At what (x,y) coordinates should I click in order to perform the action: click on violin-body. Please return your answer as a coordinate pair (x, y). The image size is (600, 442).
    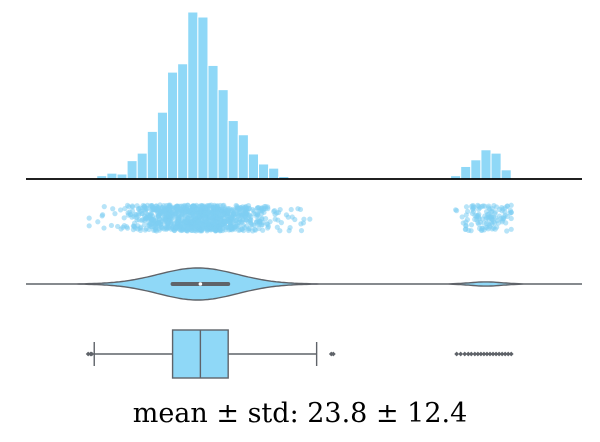
    Looking at the image, I should click on (304, 284).